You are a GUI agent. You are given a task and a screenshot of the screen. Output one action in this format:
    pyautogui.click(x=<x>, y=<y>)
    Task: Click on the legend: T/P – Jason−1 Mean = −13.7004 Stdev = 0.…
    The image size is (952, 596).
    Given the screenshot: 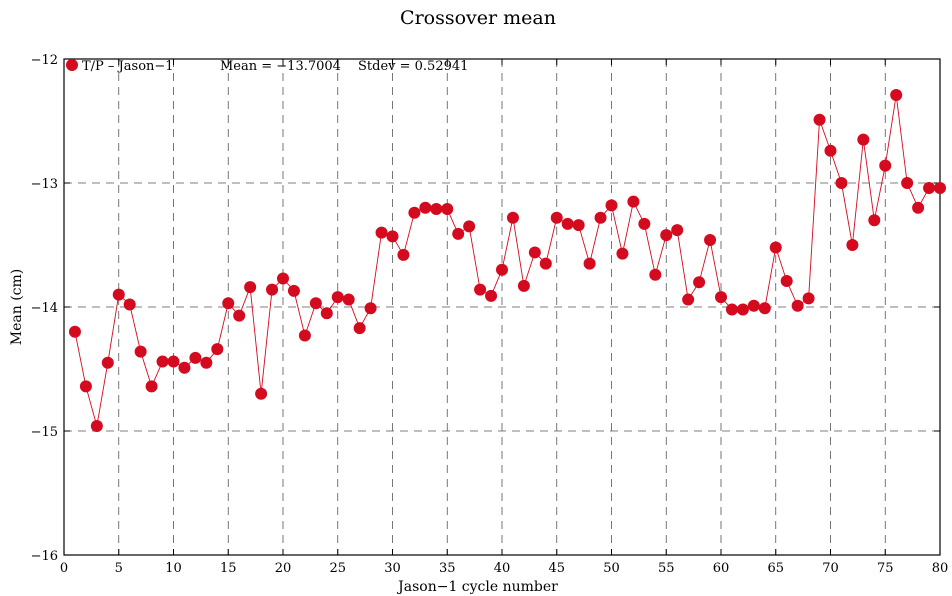 What is the action you would take?
    pyautogui.click(x=267, y=66)
    